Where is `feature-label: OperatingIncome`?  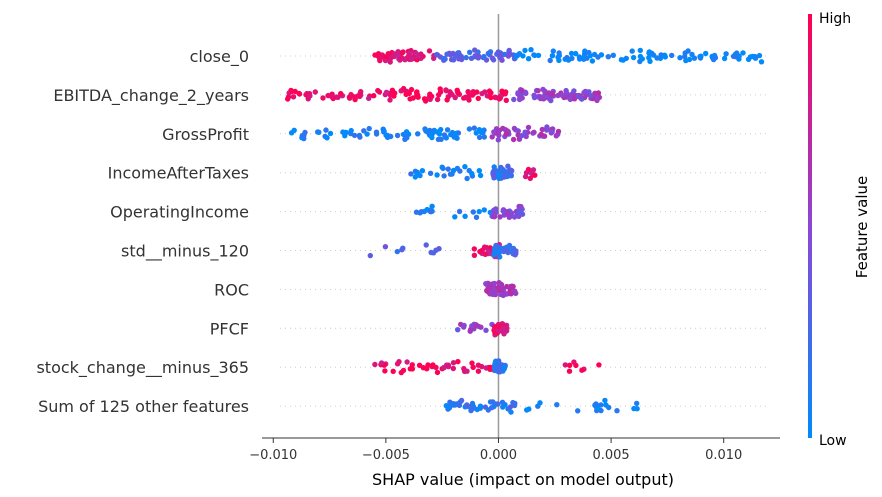
feature-label: OperatingIncome is located at coordinates (179, 212).